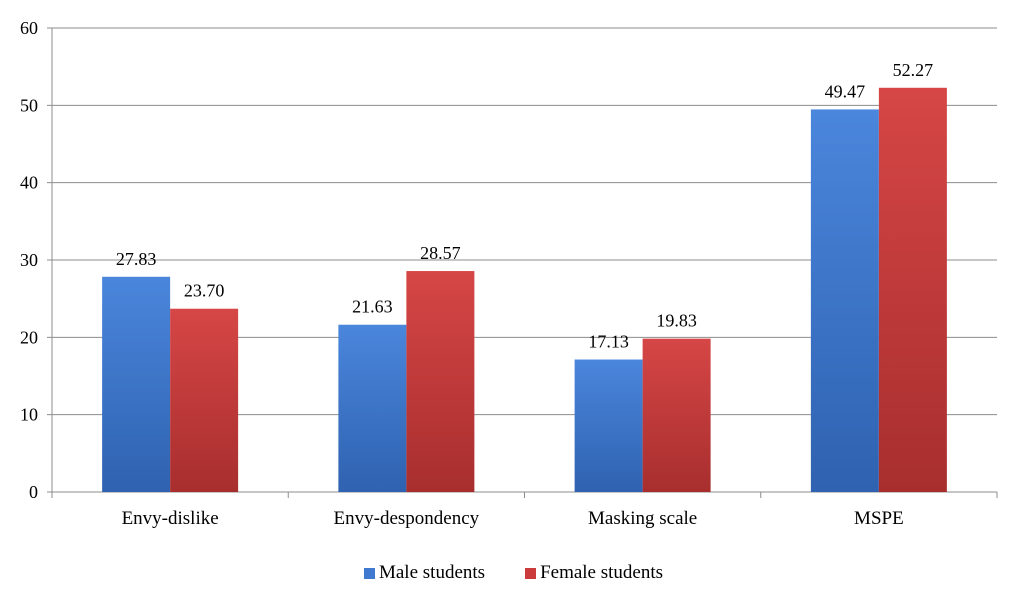 The height and width of the screenshot is (600, 1027). Describe the element at coordinates (676, 321) in the screenshot. I see `data-label-female-2: 19.83` at that location.